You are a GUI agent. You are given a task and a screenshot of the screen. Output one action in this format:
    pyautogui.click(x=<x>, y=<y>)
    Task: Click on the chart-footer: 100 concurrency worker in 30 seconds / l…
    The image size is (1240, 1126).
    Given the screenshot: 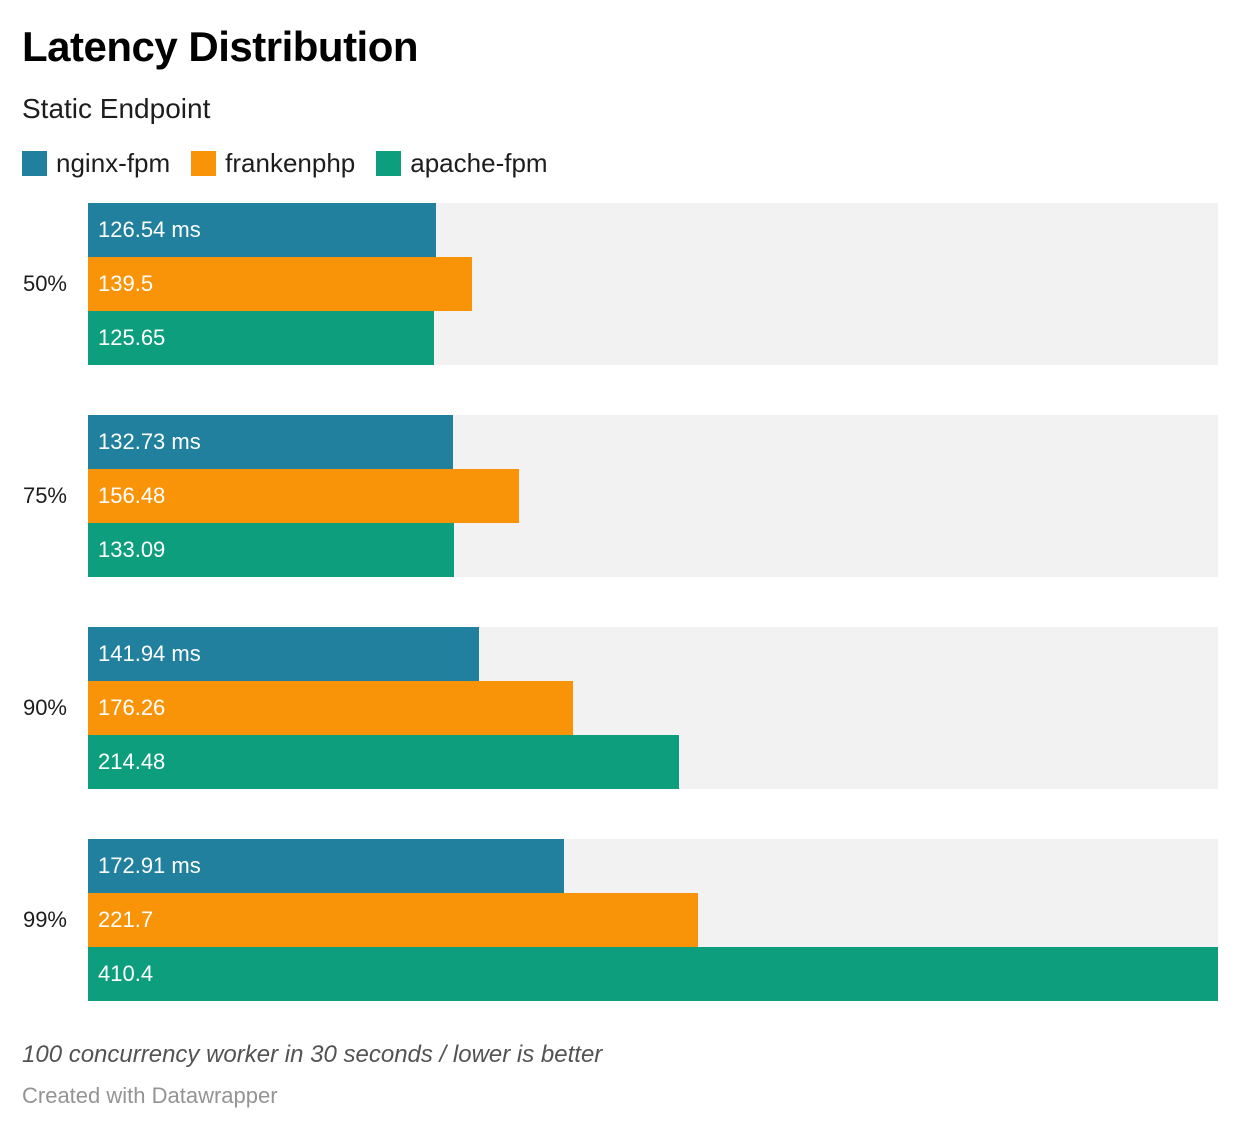 What is the action you would take?
    pyautogui.click(x=620, y=1075)
    